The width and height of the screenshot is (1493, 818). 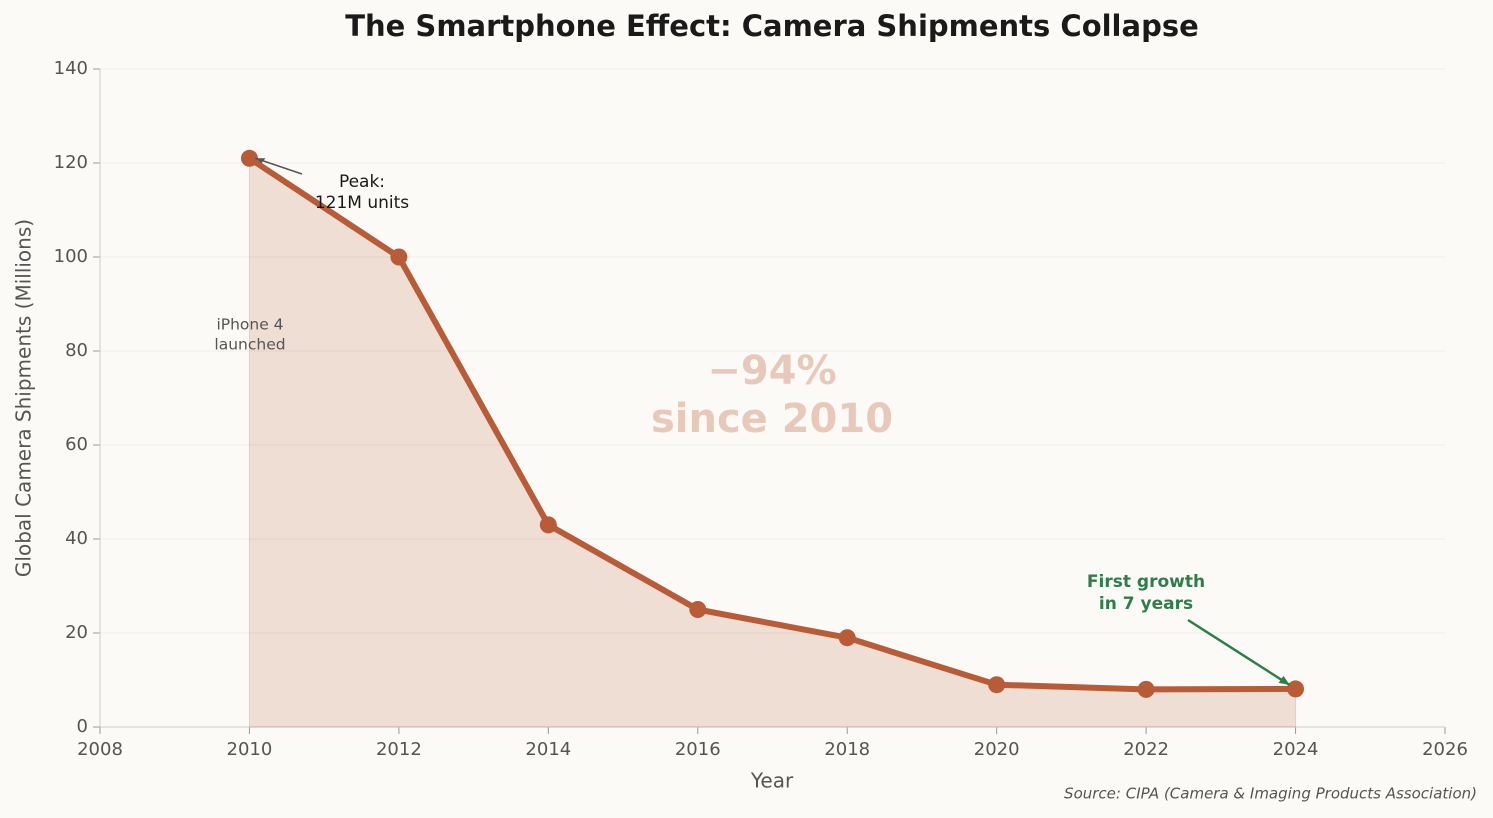 What do you see at coordinates (24, 398) in the screenshot?
I see `y-axis-label: Global Camera Shipments (Millions)` at bounding box center [24, 398].